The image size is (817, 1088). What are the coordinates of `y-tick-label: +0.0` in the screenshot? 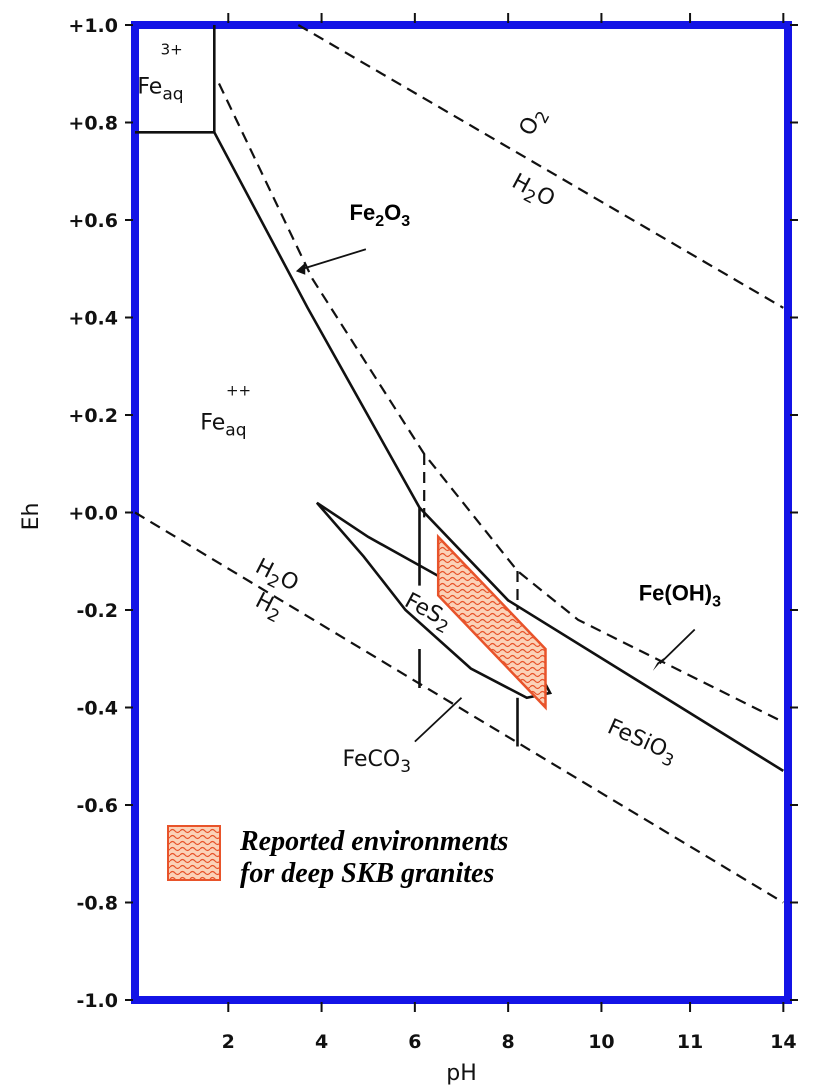 It's located at (93, 514).